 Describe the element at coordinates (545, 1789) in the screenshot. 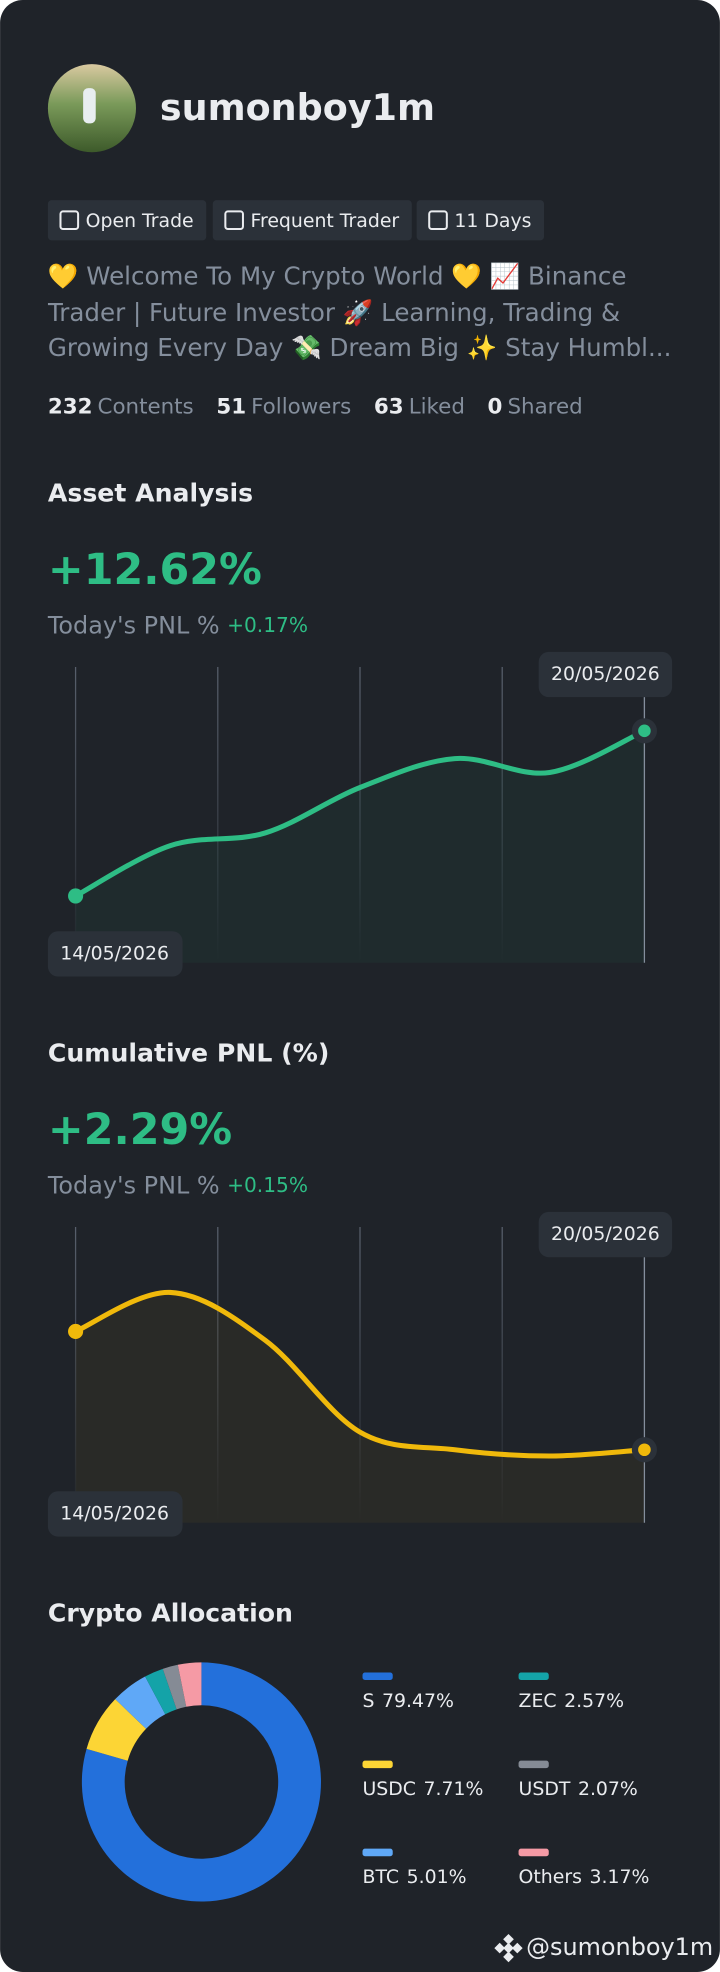

I see `legend-name: USDT` at that location.